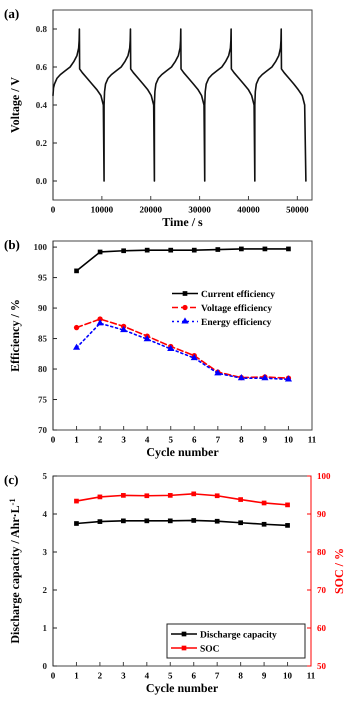 The image size is (347, 703). I want to click on y2-tick-label: 100, so click(324, 475).